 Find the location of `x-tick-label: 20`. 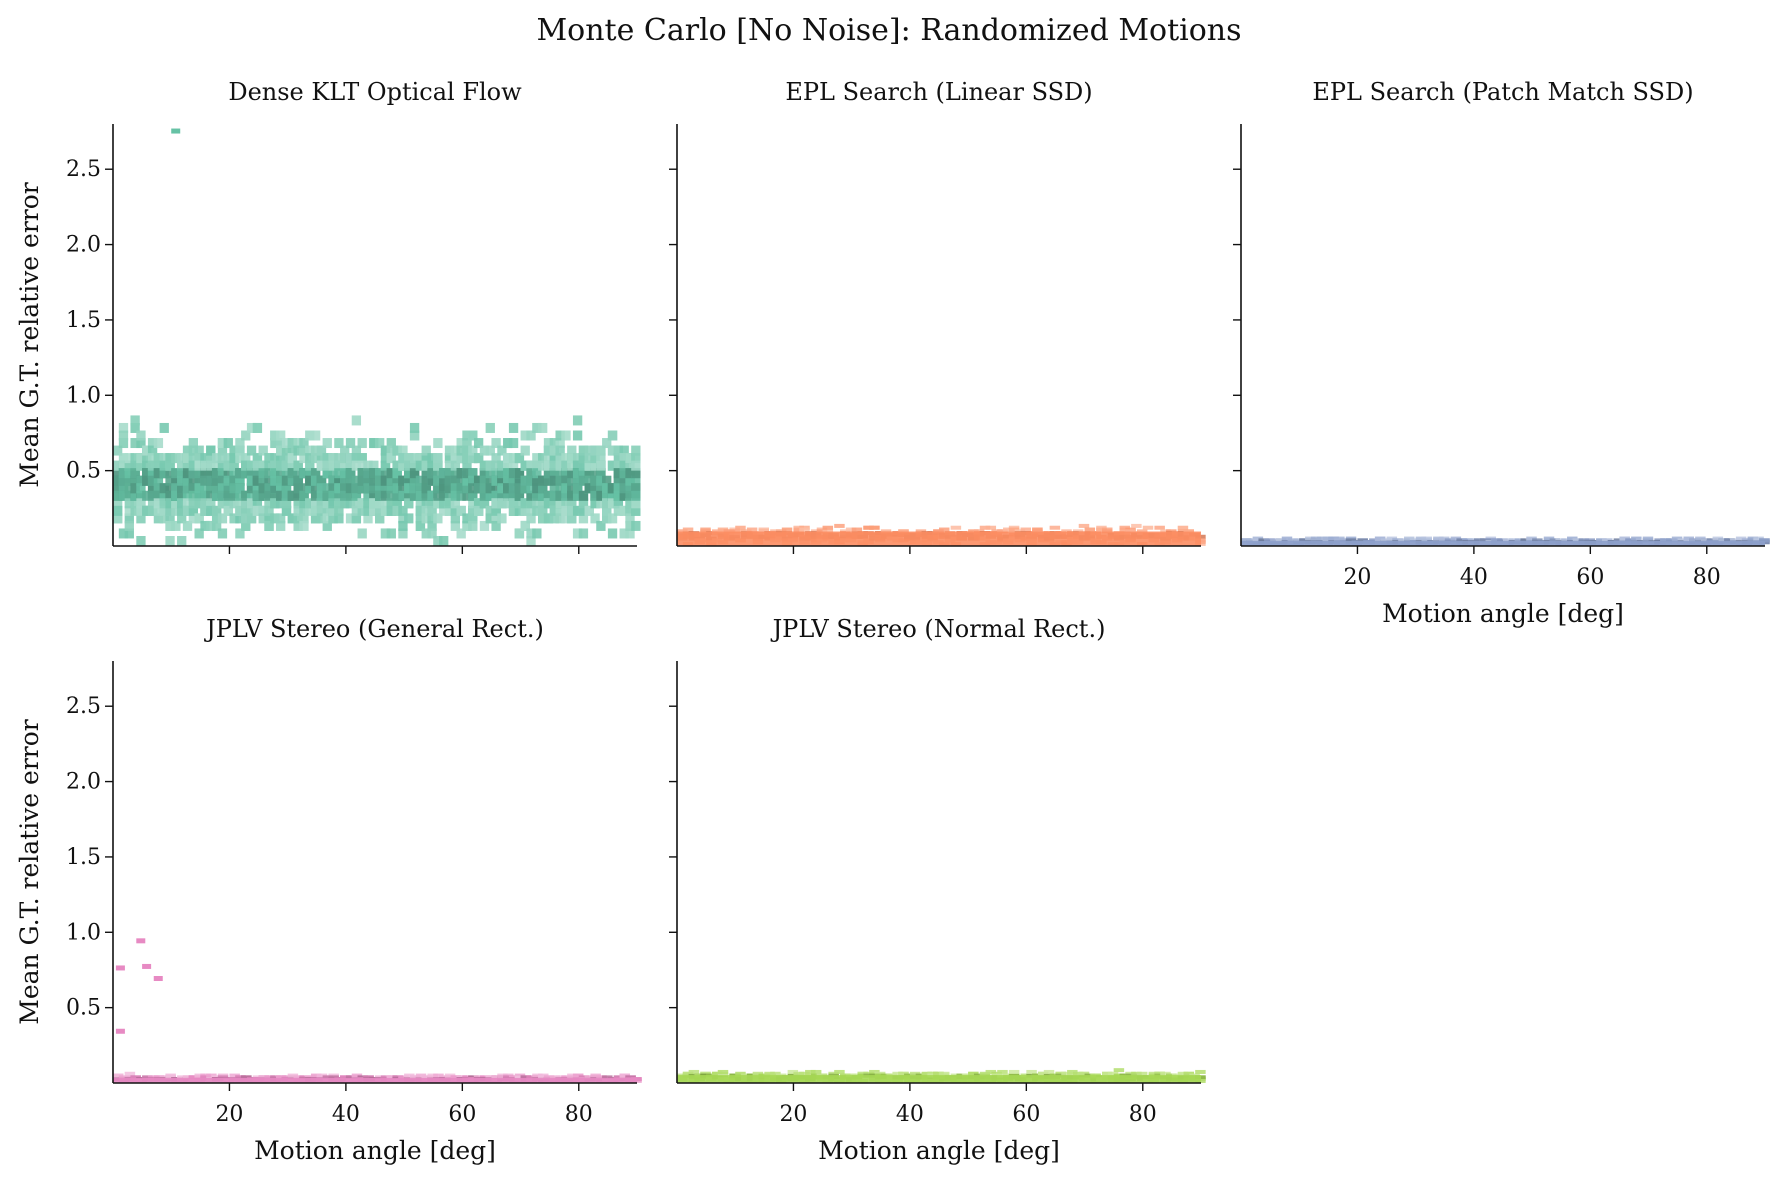

x-tick-label: 20 is located at coordinates (793, 1114).